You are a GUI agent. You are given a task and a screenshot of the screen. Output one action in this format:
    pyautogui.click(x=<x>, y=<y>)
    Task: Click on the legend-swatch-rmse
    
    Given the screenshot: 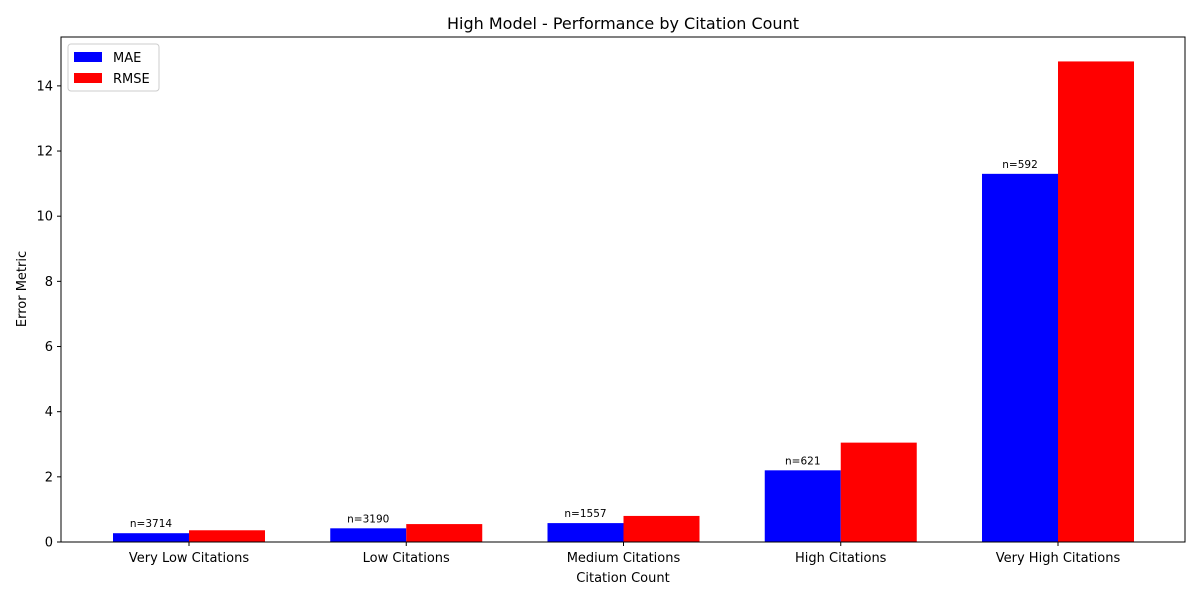 What is the action you would take?
    pyautogui.click(x=88, y=78)
    